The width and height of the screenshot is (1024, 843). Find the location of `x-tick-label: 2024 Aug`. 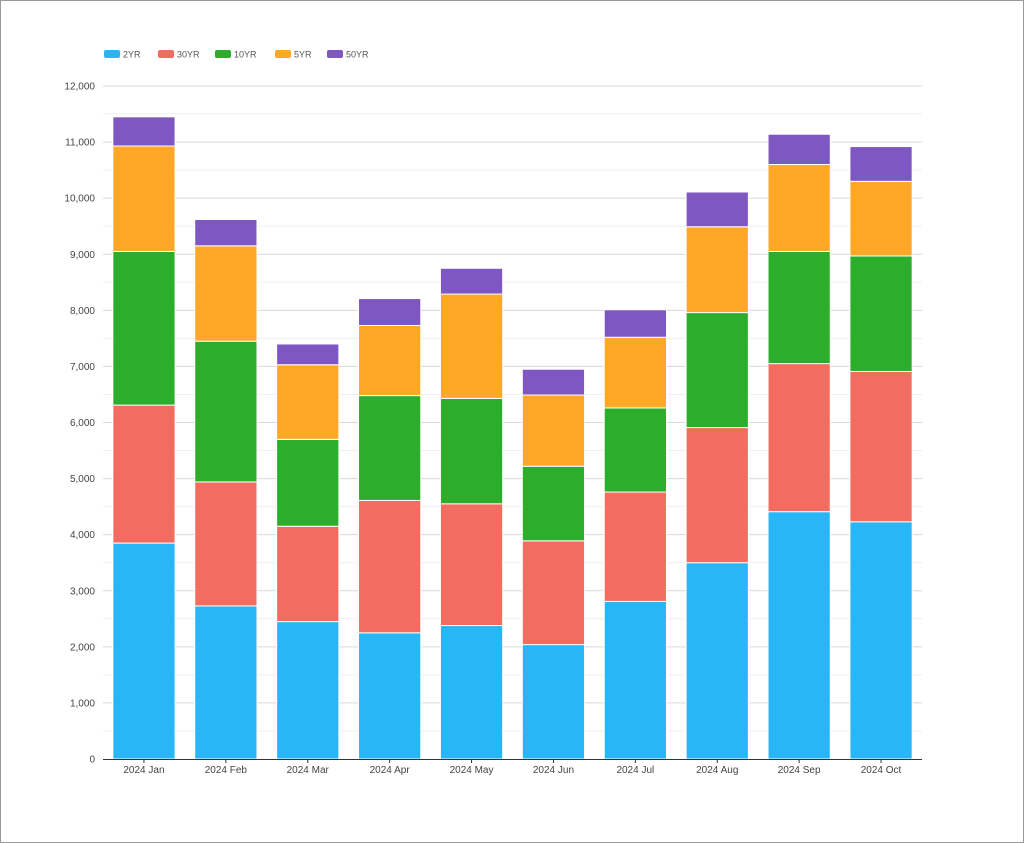

x-tick-label: 2024 Aug is located at coordinates (717, 770).